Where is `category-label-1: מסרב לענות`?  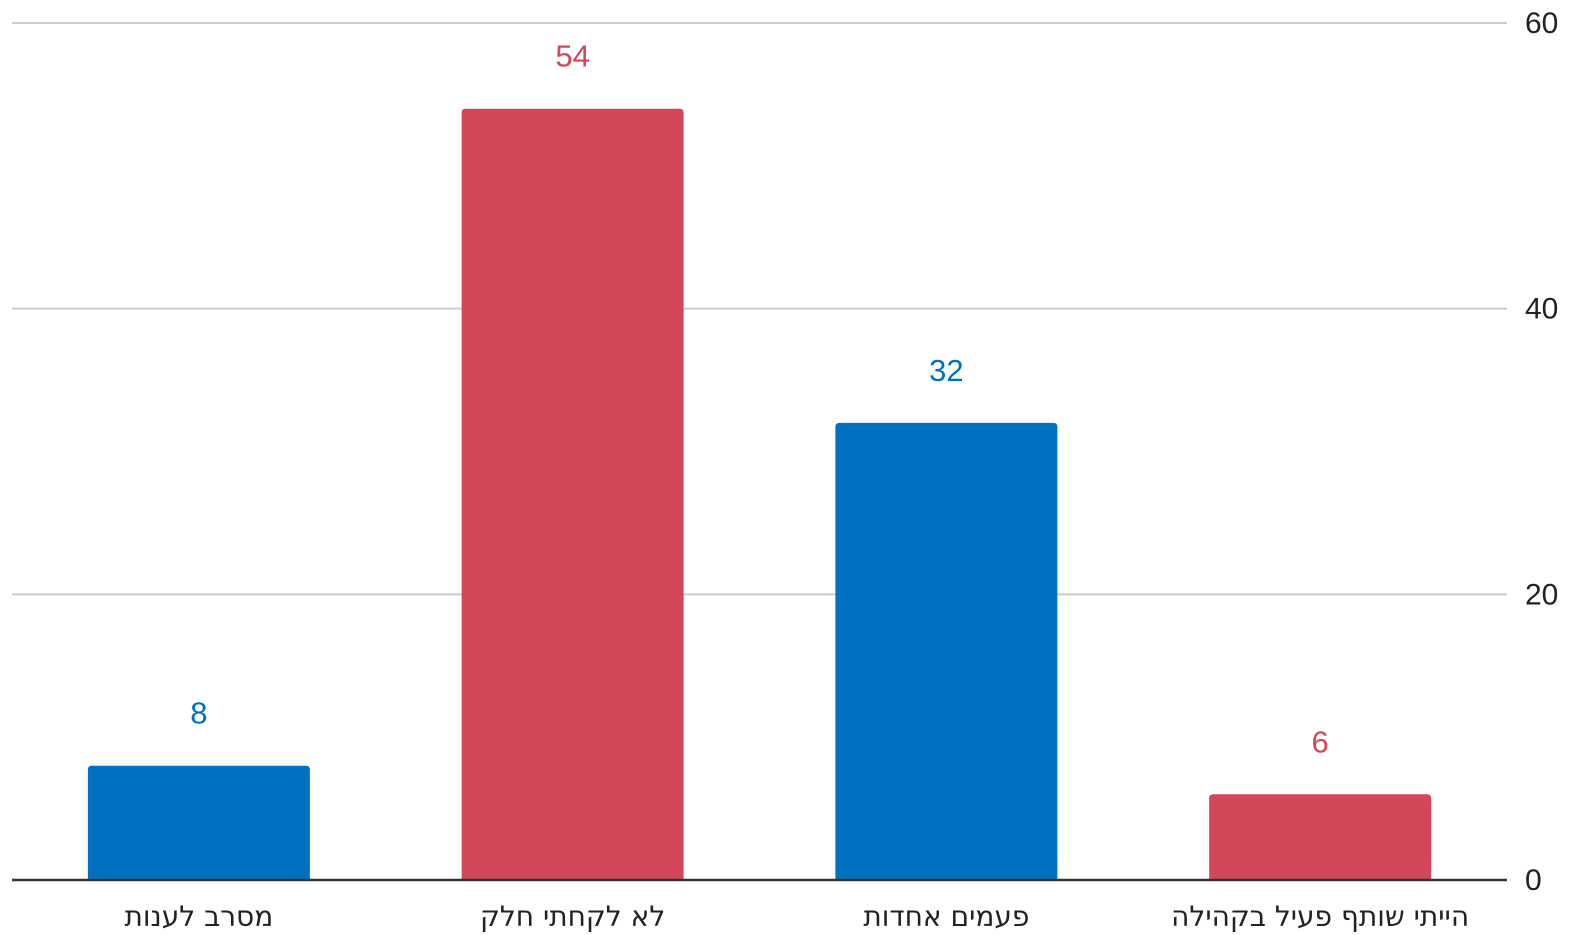 category-label-1: מסרב לענות is located at coordinates (198, 916).